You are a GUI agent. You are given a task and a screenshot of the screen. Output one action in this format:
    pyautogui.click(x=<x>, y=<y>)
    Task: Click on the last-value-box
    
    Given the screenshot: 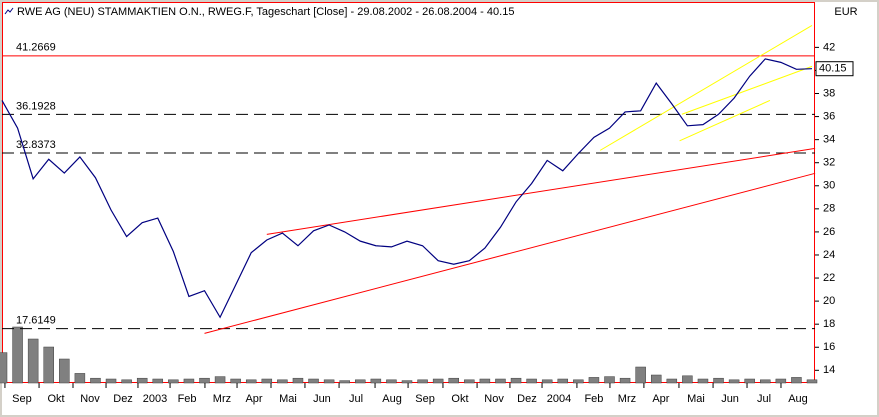 What is the action you would take?
    pyautogui.click(x=834, y=69)
    